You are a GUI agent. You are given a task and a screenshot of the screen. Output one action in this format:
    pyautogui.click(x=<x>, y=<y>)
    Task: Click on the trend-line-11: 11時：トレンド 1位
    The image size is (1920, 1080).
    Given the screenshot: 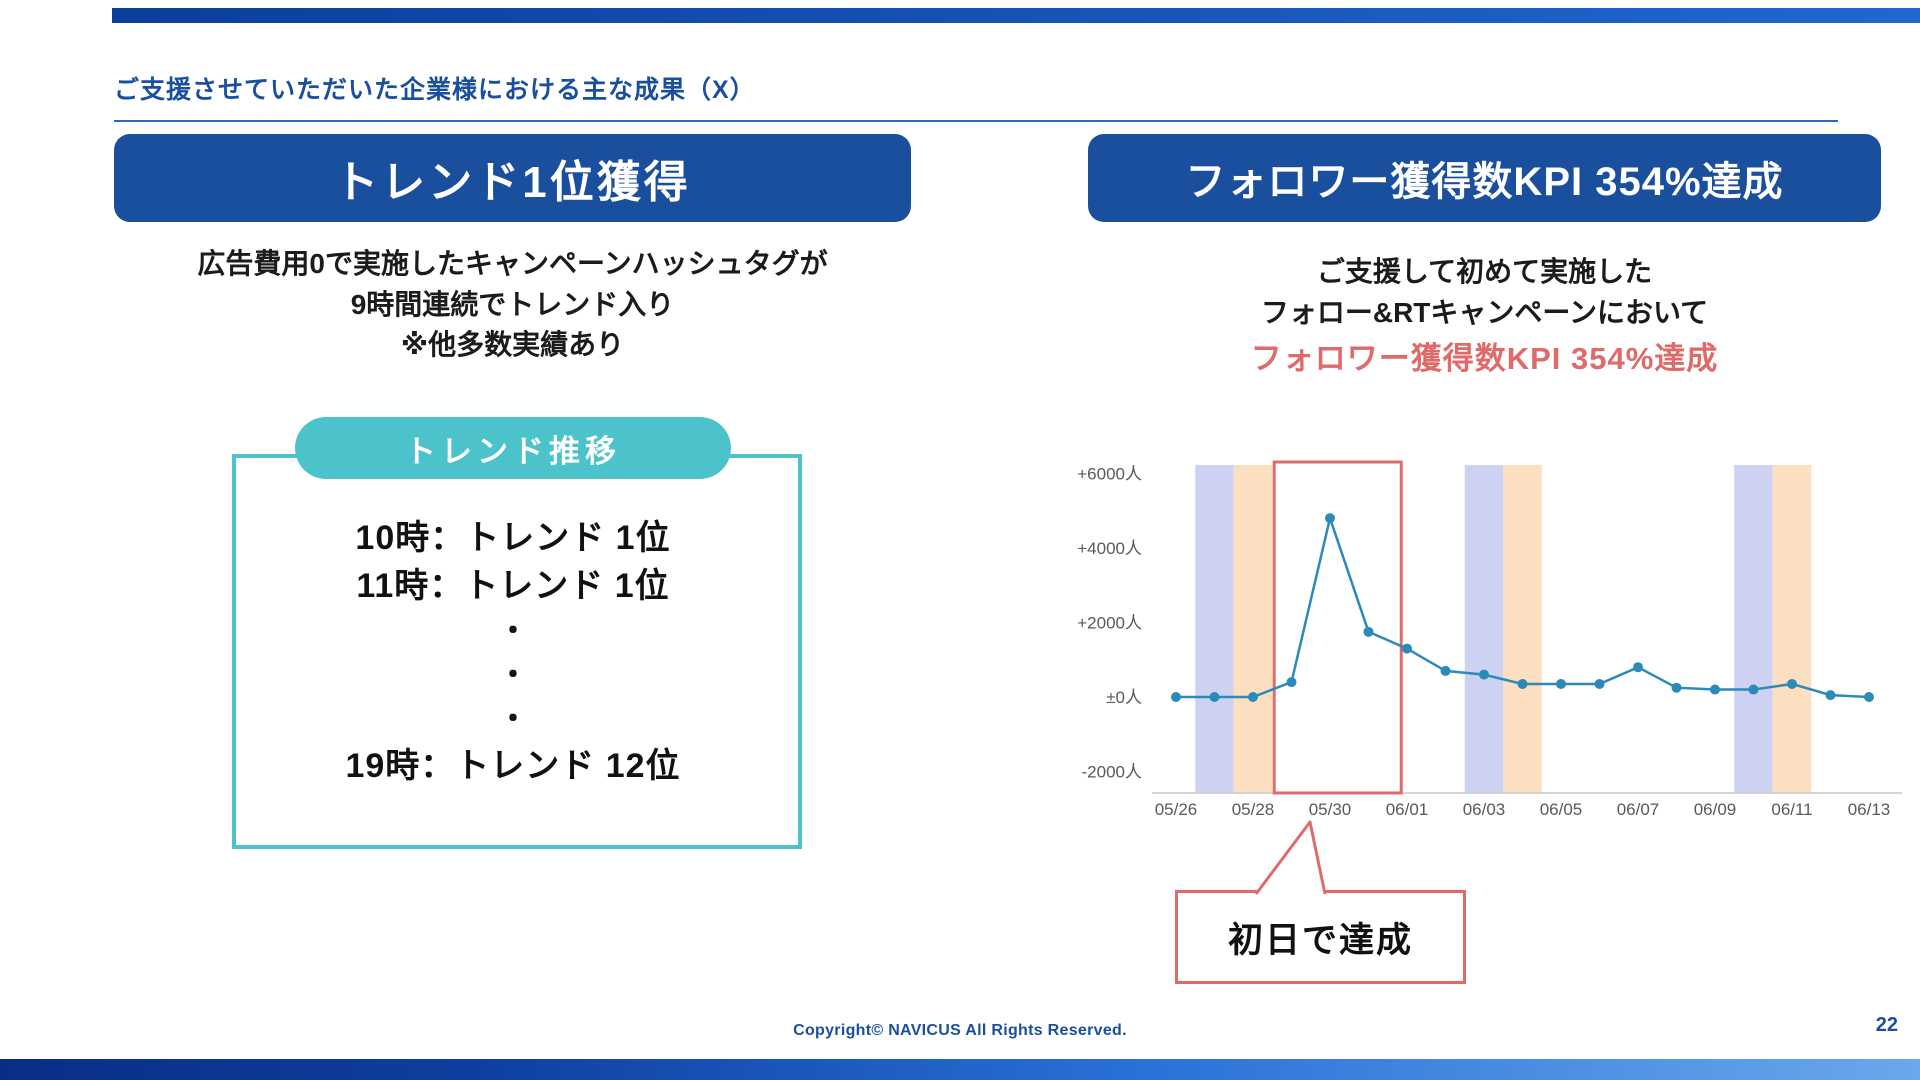 What is the action you would take?
    pyautogui.click(x=513, y=586)
    